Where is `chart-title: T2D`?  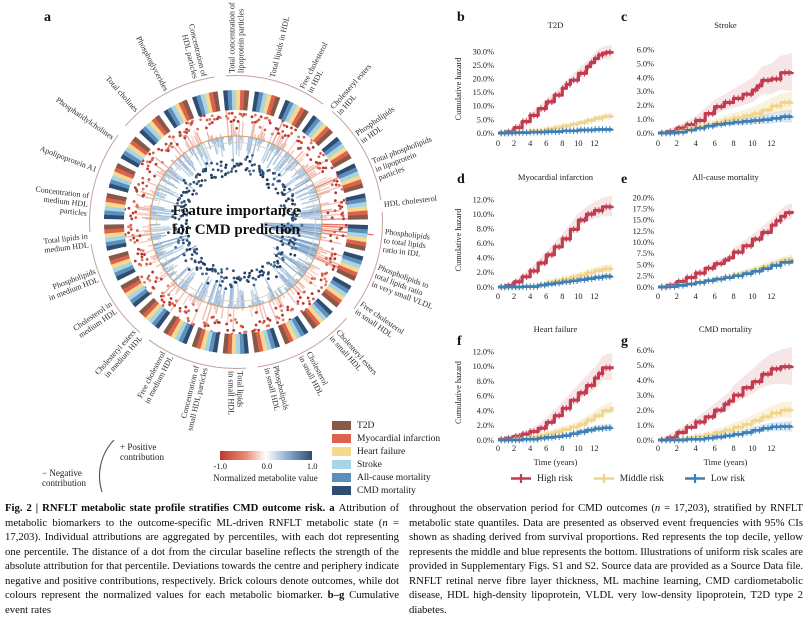 chart-title: T2D is located at coordinates (556, 25).